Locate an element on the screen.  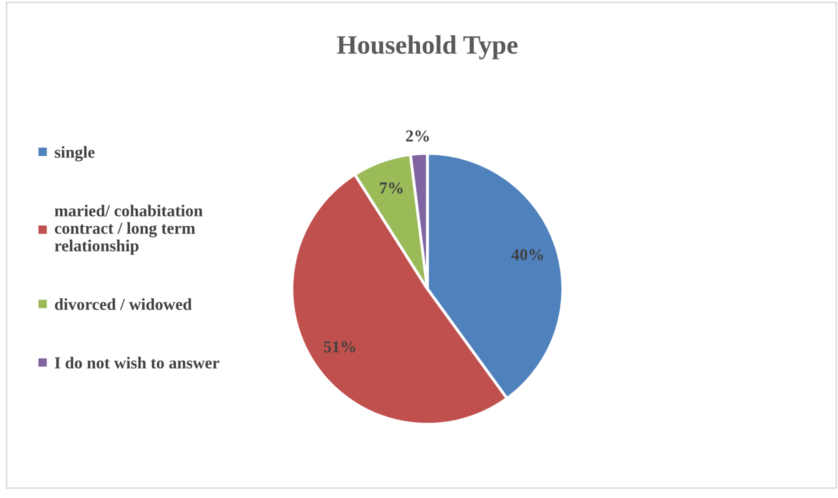
data-label: 40% is located at coordinates (527, 254).